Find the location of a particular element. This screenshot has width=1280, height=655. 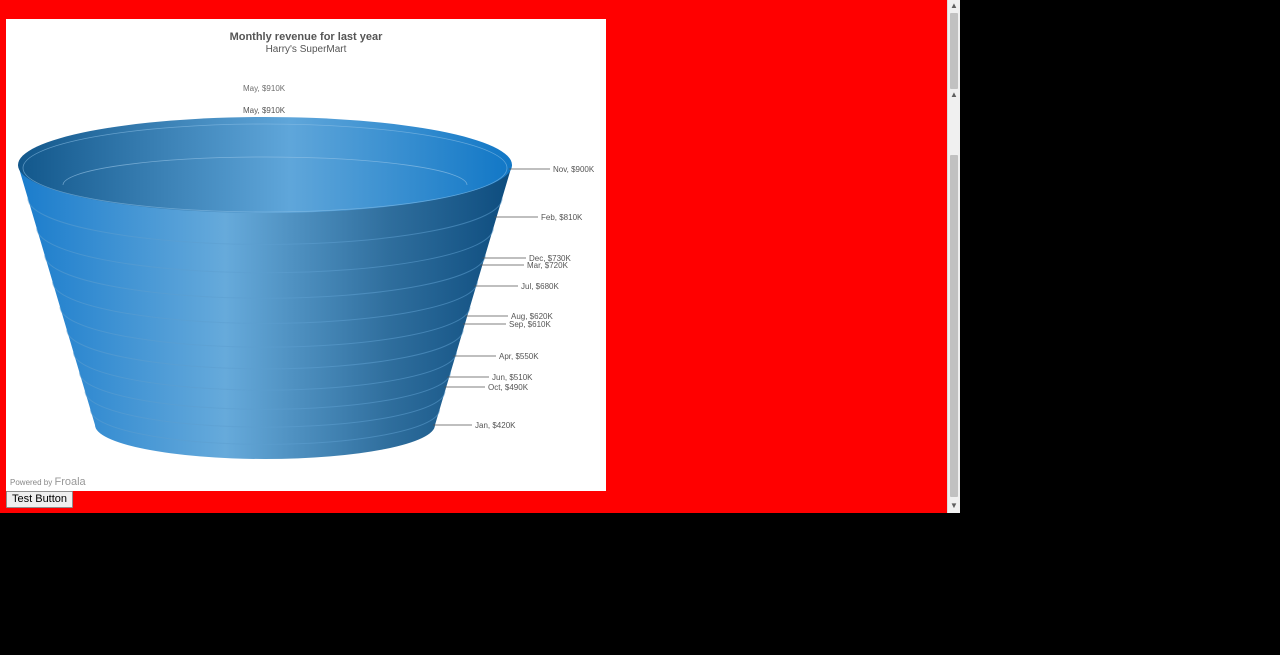

powered-by-brand: Froala is located at coordinates (70, 482).